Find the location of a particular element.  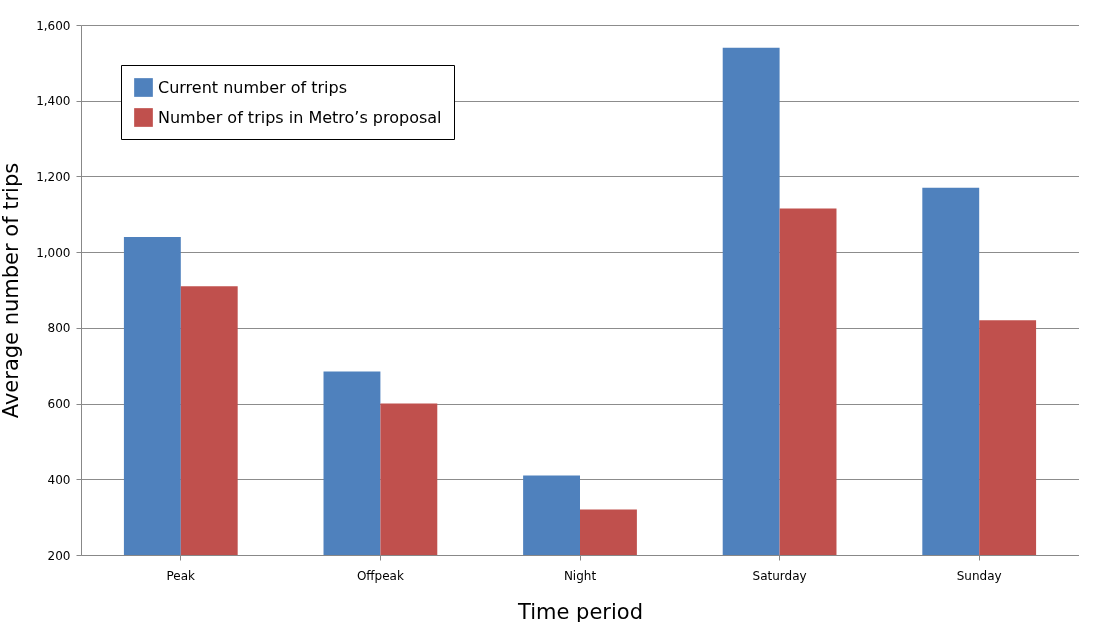

y-tick-label: 600 is located at coordinates (59, 404).